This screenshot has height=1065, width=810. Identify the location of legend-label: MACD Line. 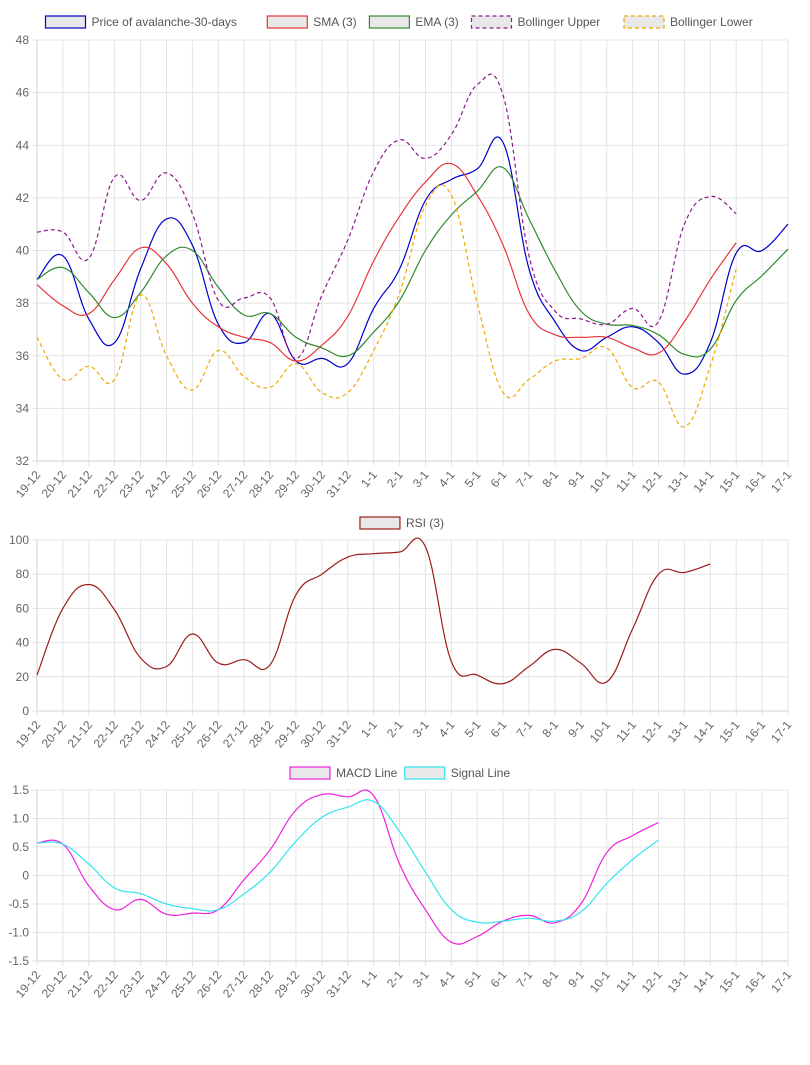
(367, 773).